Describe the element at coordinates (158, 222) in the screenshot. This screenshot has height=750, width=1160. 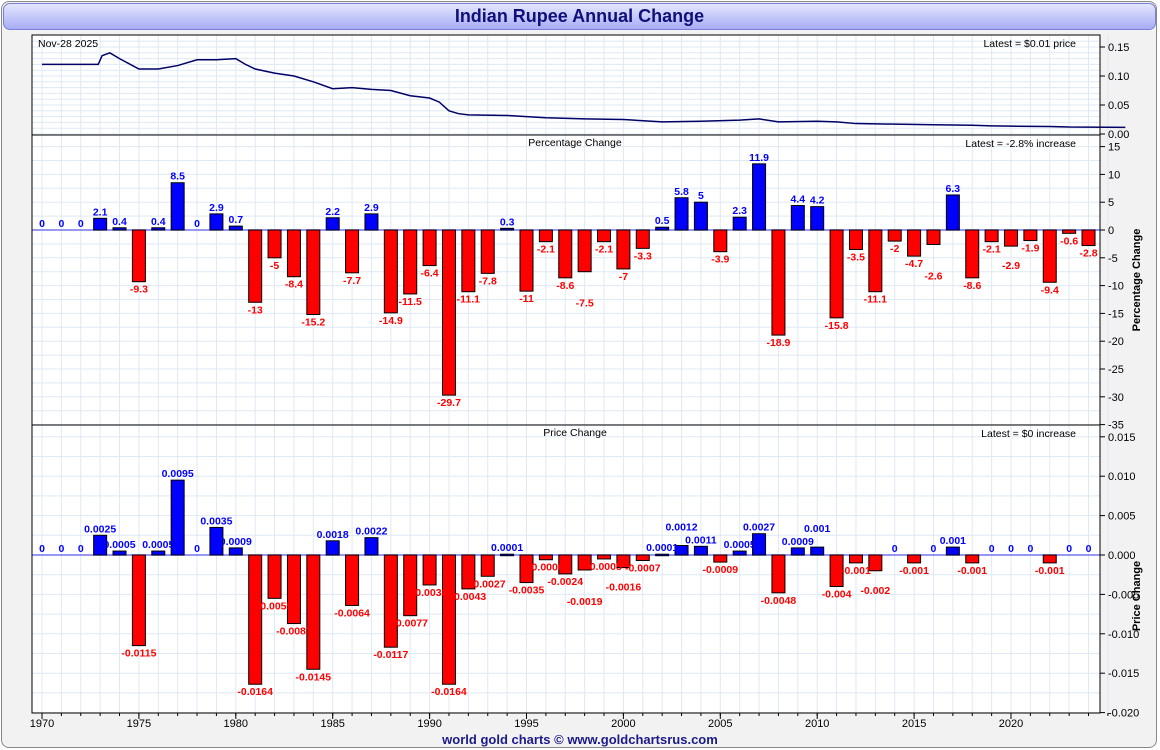
I see `data-label-1976: 0.4` at that location.